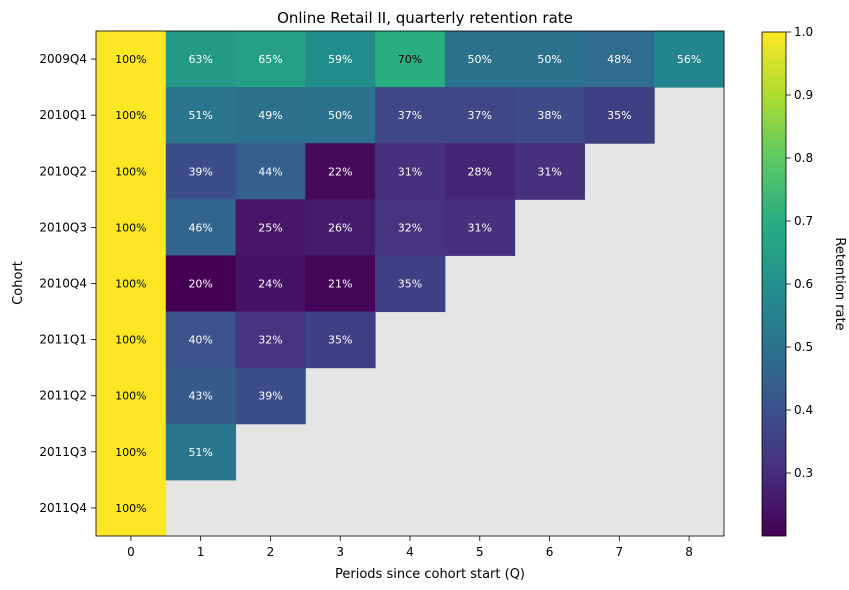 The image size is (849, 590). I want to click on x-tick-label: 4, so click(410, 552).